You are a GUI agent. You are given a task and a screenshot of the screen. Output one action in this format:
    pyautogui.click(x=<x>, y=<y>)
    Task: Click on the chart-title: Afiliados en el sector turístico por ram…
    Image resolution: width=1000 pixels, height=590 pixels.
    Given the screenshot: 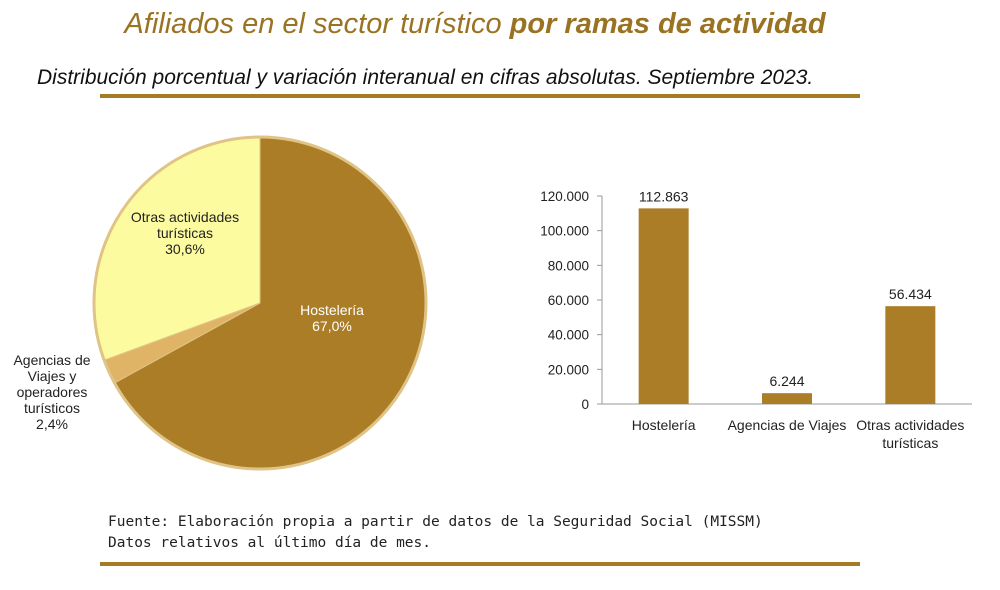 What is the action you would take?
    pyautogui.click(x=475, y=24)
    